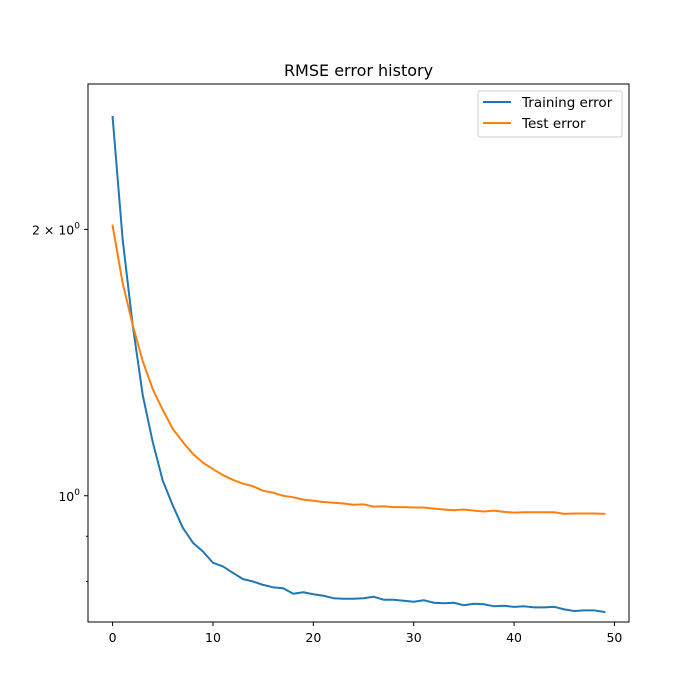 This screenshot has height=700, width=700. Describe the element at coordinates (414, 637) in the screenshot. I see `x-tick-label: 30` at that location.